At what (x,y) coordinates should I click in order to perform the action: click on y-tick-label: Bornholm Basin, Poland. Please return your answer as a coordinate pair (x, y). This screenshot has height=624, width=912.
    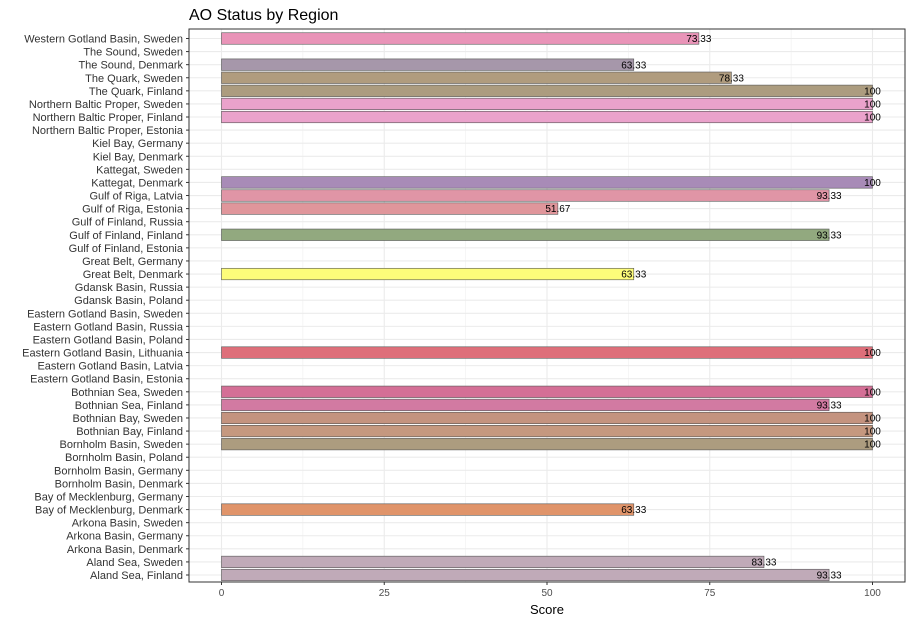
    Looking at the image, I should click on (124, 458).